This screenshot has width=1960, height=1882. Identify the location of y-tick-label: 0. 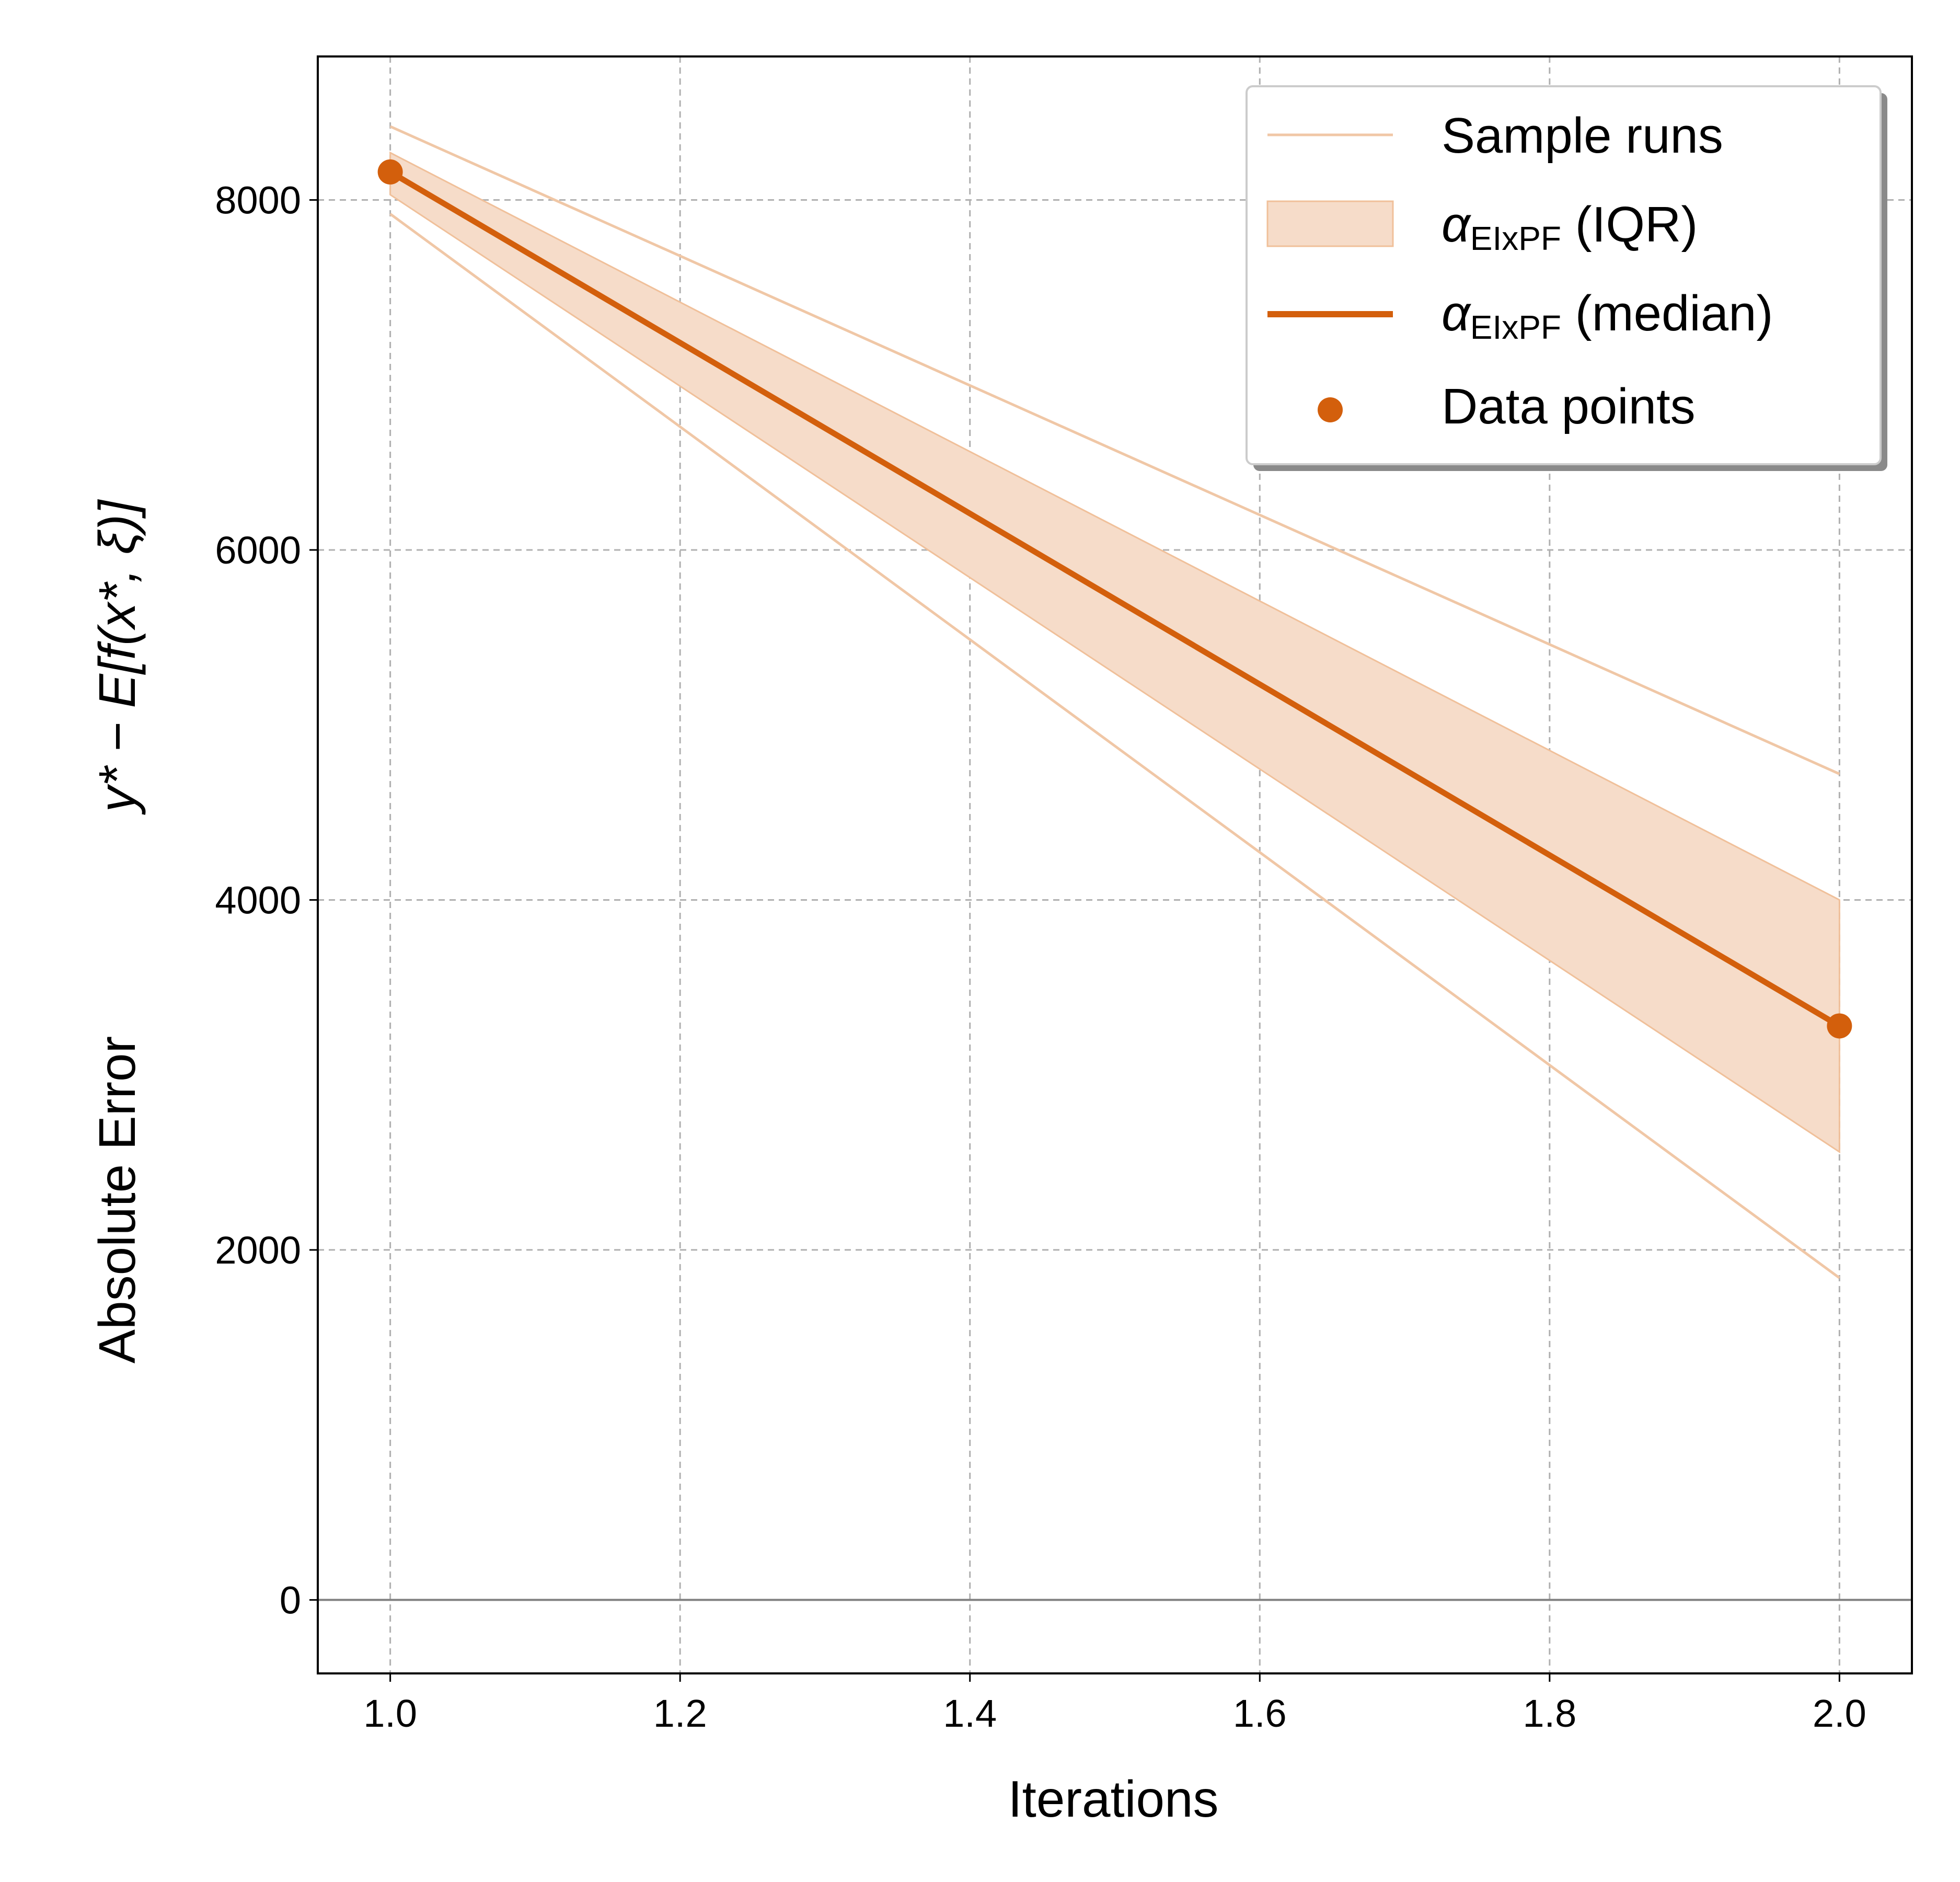
(290, 1600).